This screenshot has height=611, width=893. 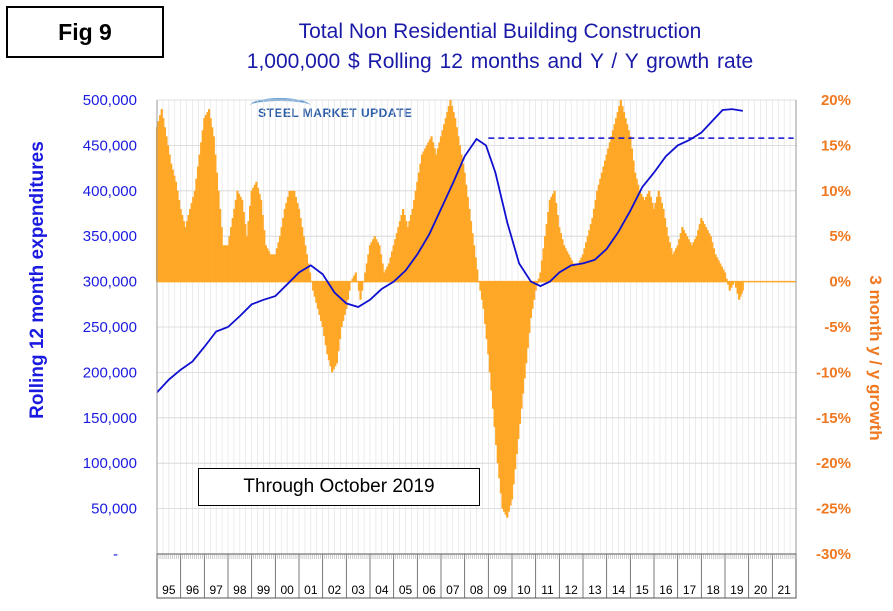 I want to click on x-tick-label: 05, so click(x=406, y=590).